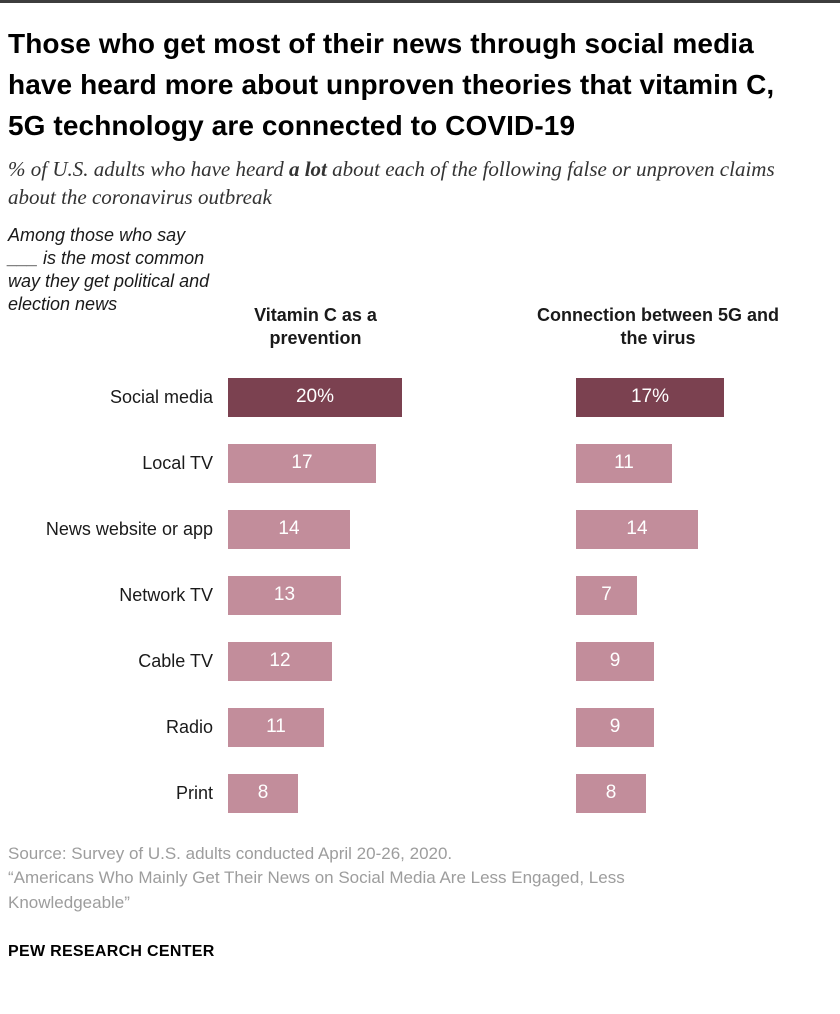 The image size is (840, 1014). I want to click on category-label: Print, so click(194, 792).